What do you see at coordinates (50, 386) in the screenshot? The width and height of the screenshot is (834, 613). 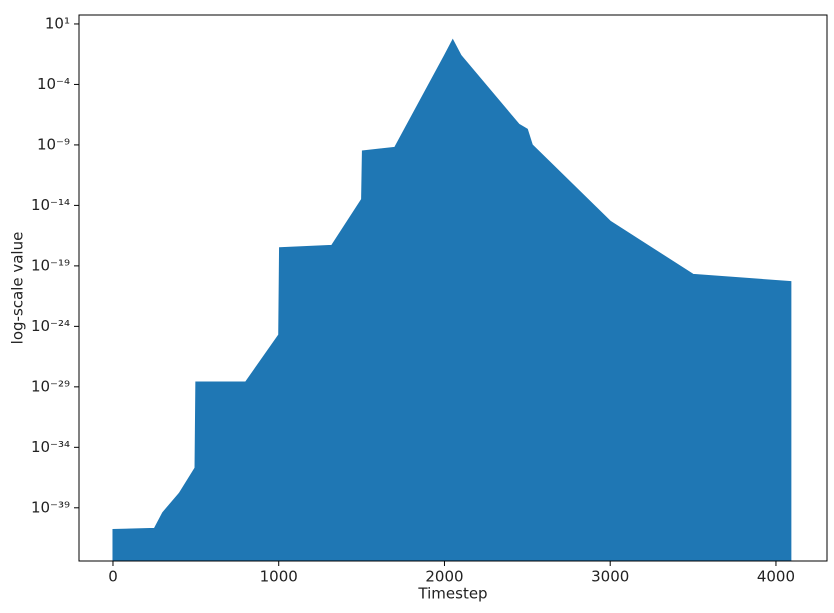 I see `y-tick-label: 10⁻²⁹` at bounding box center [50, 386].